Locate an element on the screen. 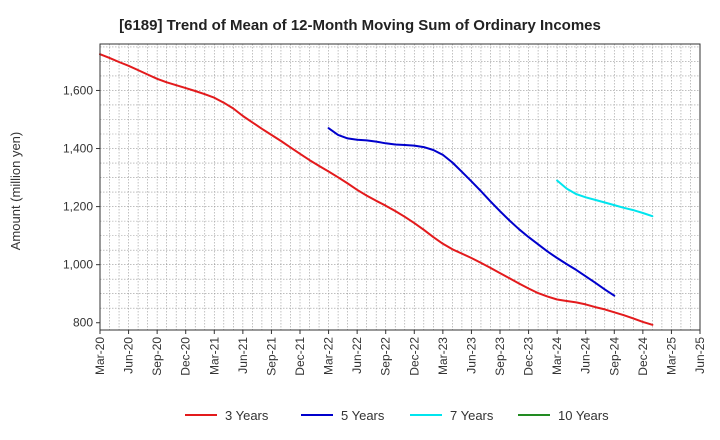 Image resolution: width=720 pixels, height=440 pixels. x-tick-label: Dec-21 is located at coordinates (300, 356).